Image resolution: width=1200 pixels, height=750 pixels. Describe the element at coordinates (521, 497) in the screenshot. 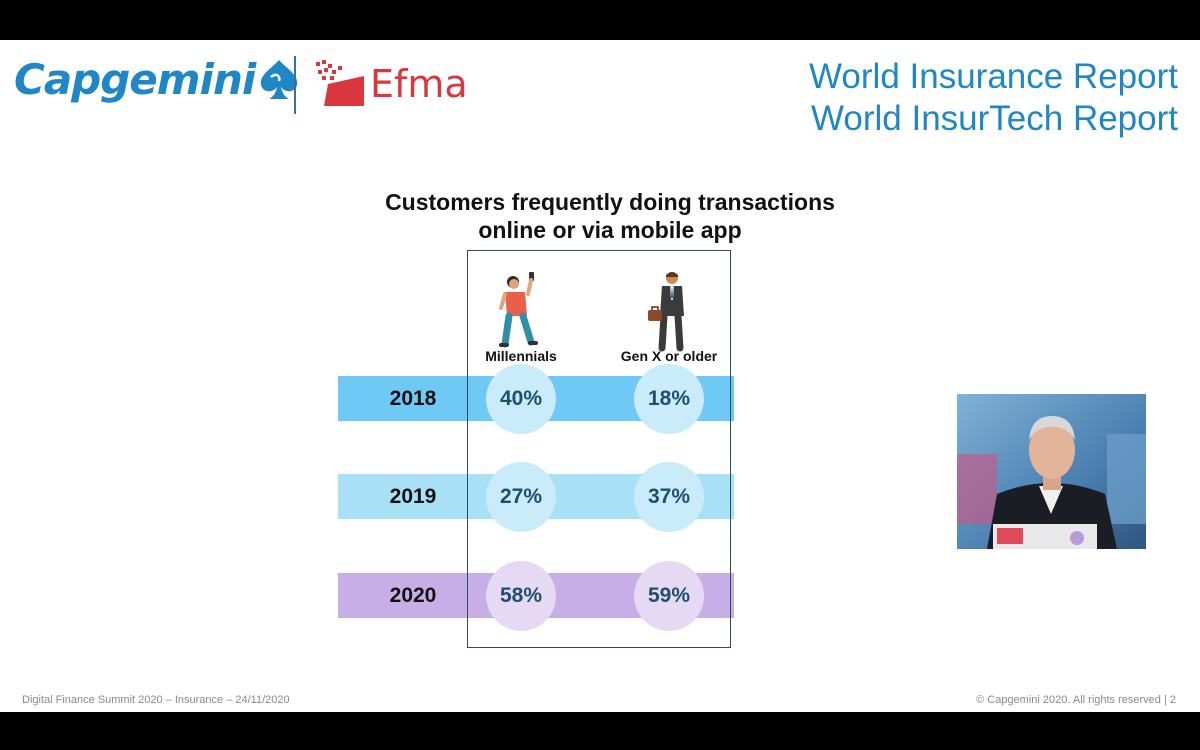

I see `value-2019-millennials: 27%` at that location.